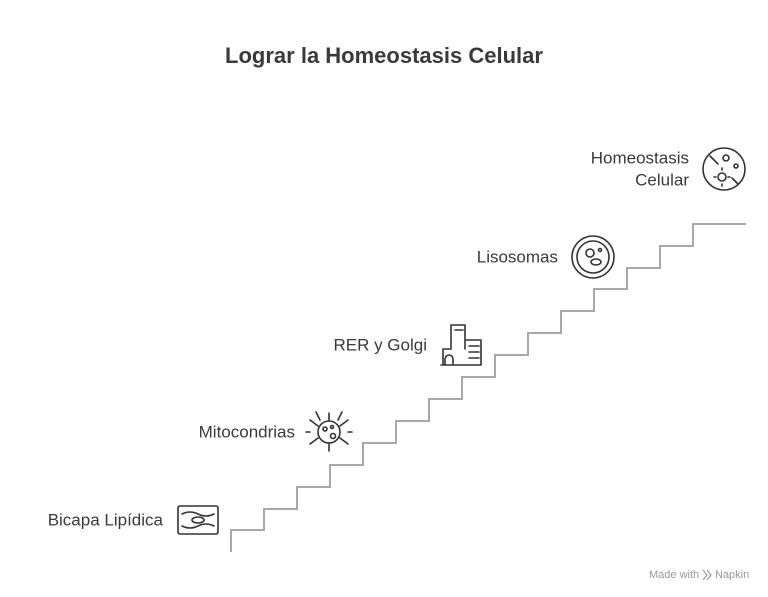 This screenshot has width=768, height=597. What do you see at coordinates (593, 257) in the screenshot?
I see `lysosome-icon` at bounding box center [593, 257].